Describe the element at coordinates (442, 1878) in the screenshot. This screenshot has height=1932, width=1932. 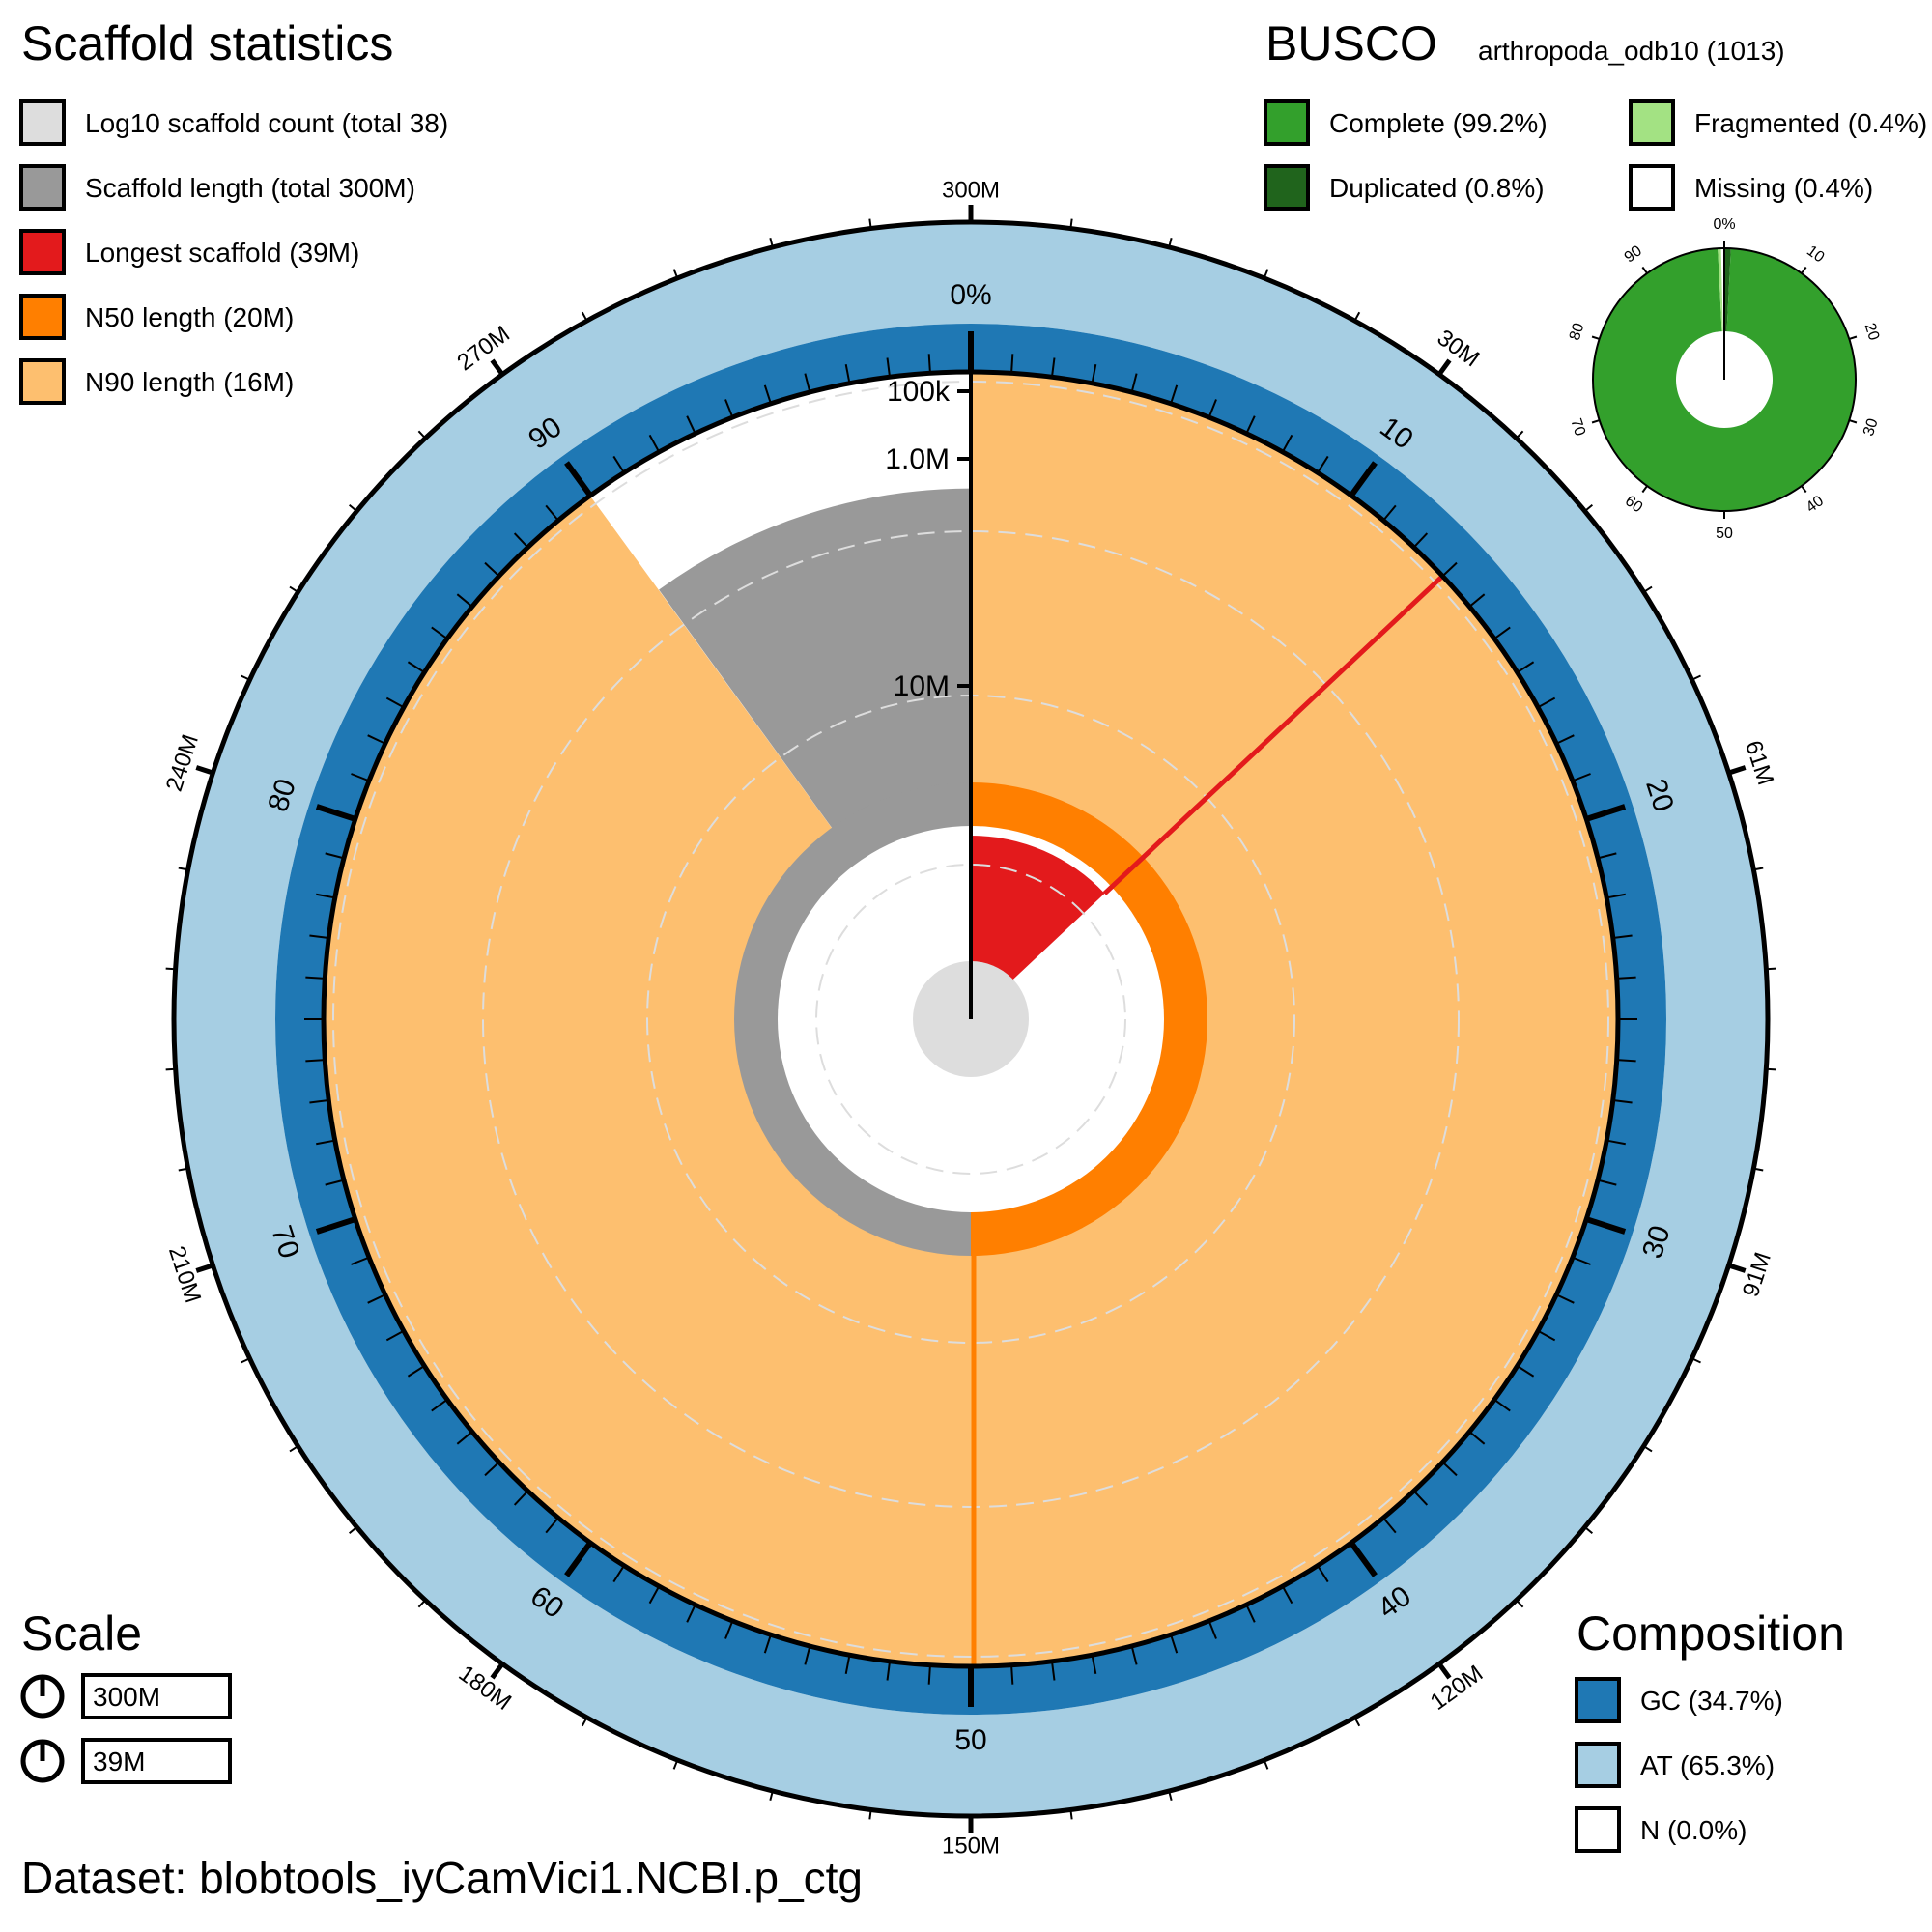
I see `dataset-label: Dataset: blobtools_iyCamVici1.NCBI.p_ctg` at that location.